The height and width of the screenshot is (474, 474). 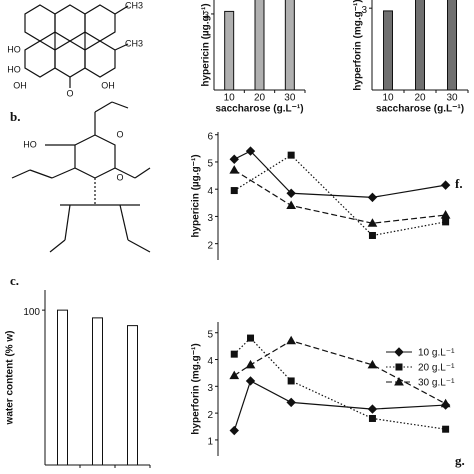 What do you see at coordinates (436, 353) in the screenshot?
I see `legend-label: 10 g.L⁻¹` at bounding box center [436, 353].